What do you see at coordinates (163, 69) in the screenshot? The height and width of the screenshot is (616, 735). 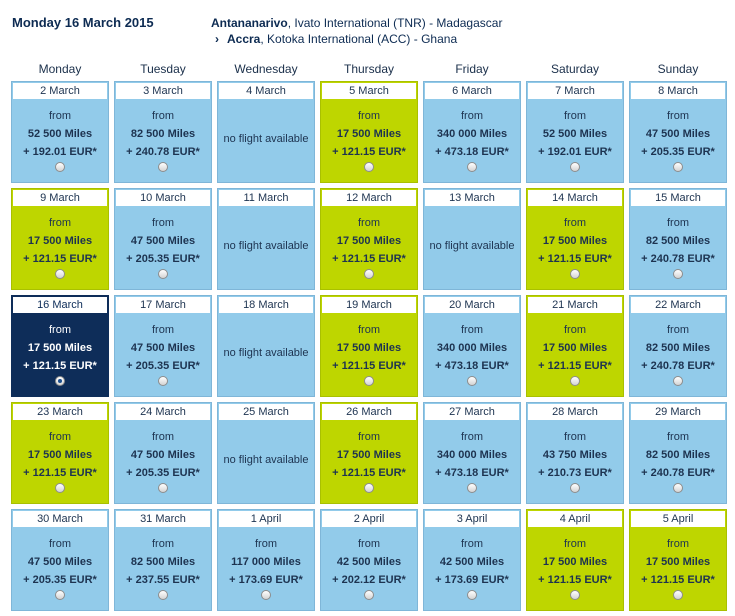 I see `weekday-header: Tuesday` at bounding box center [163, 69].